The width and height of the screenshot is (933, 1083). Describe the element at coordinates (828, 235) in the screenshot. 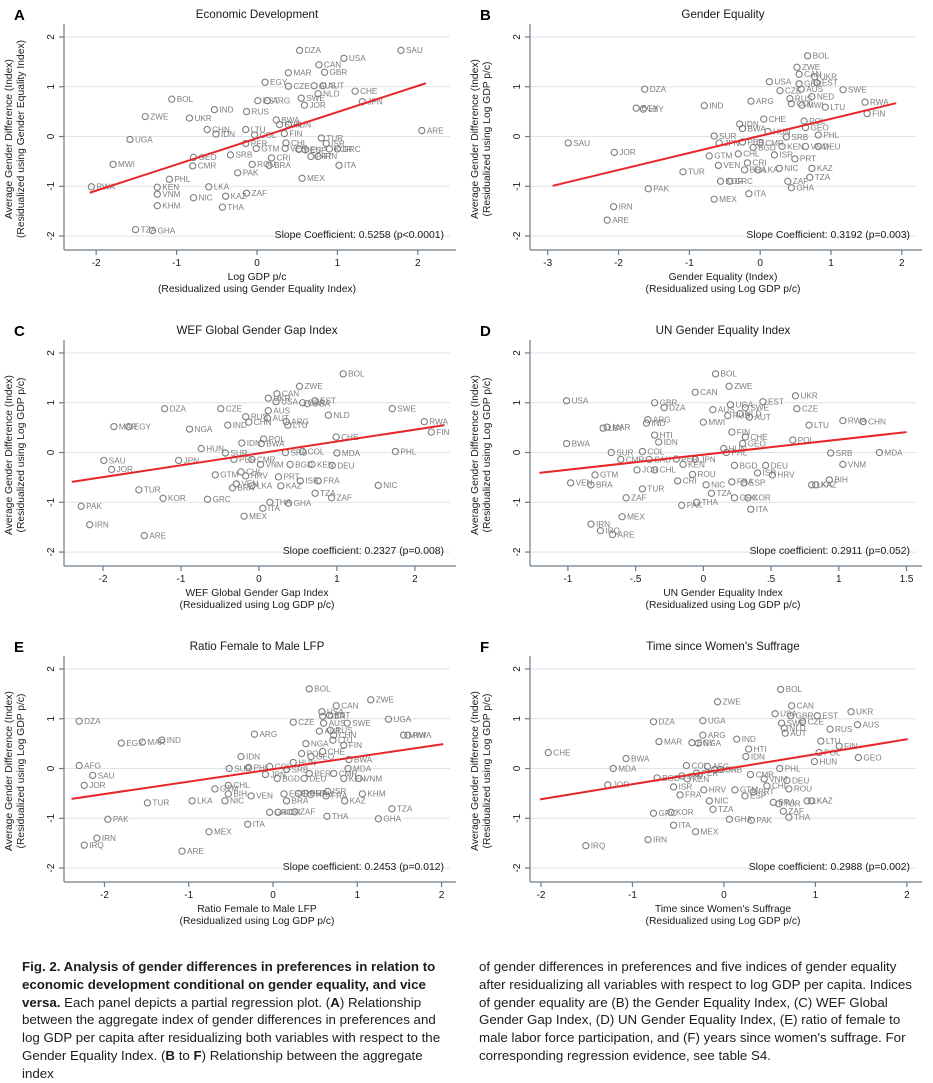

I see `slope-coefficient-label: Slope Coefficient: 0.3192 (p=0.003)` at that location.